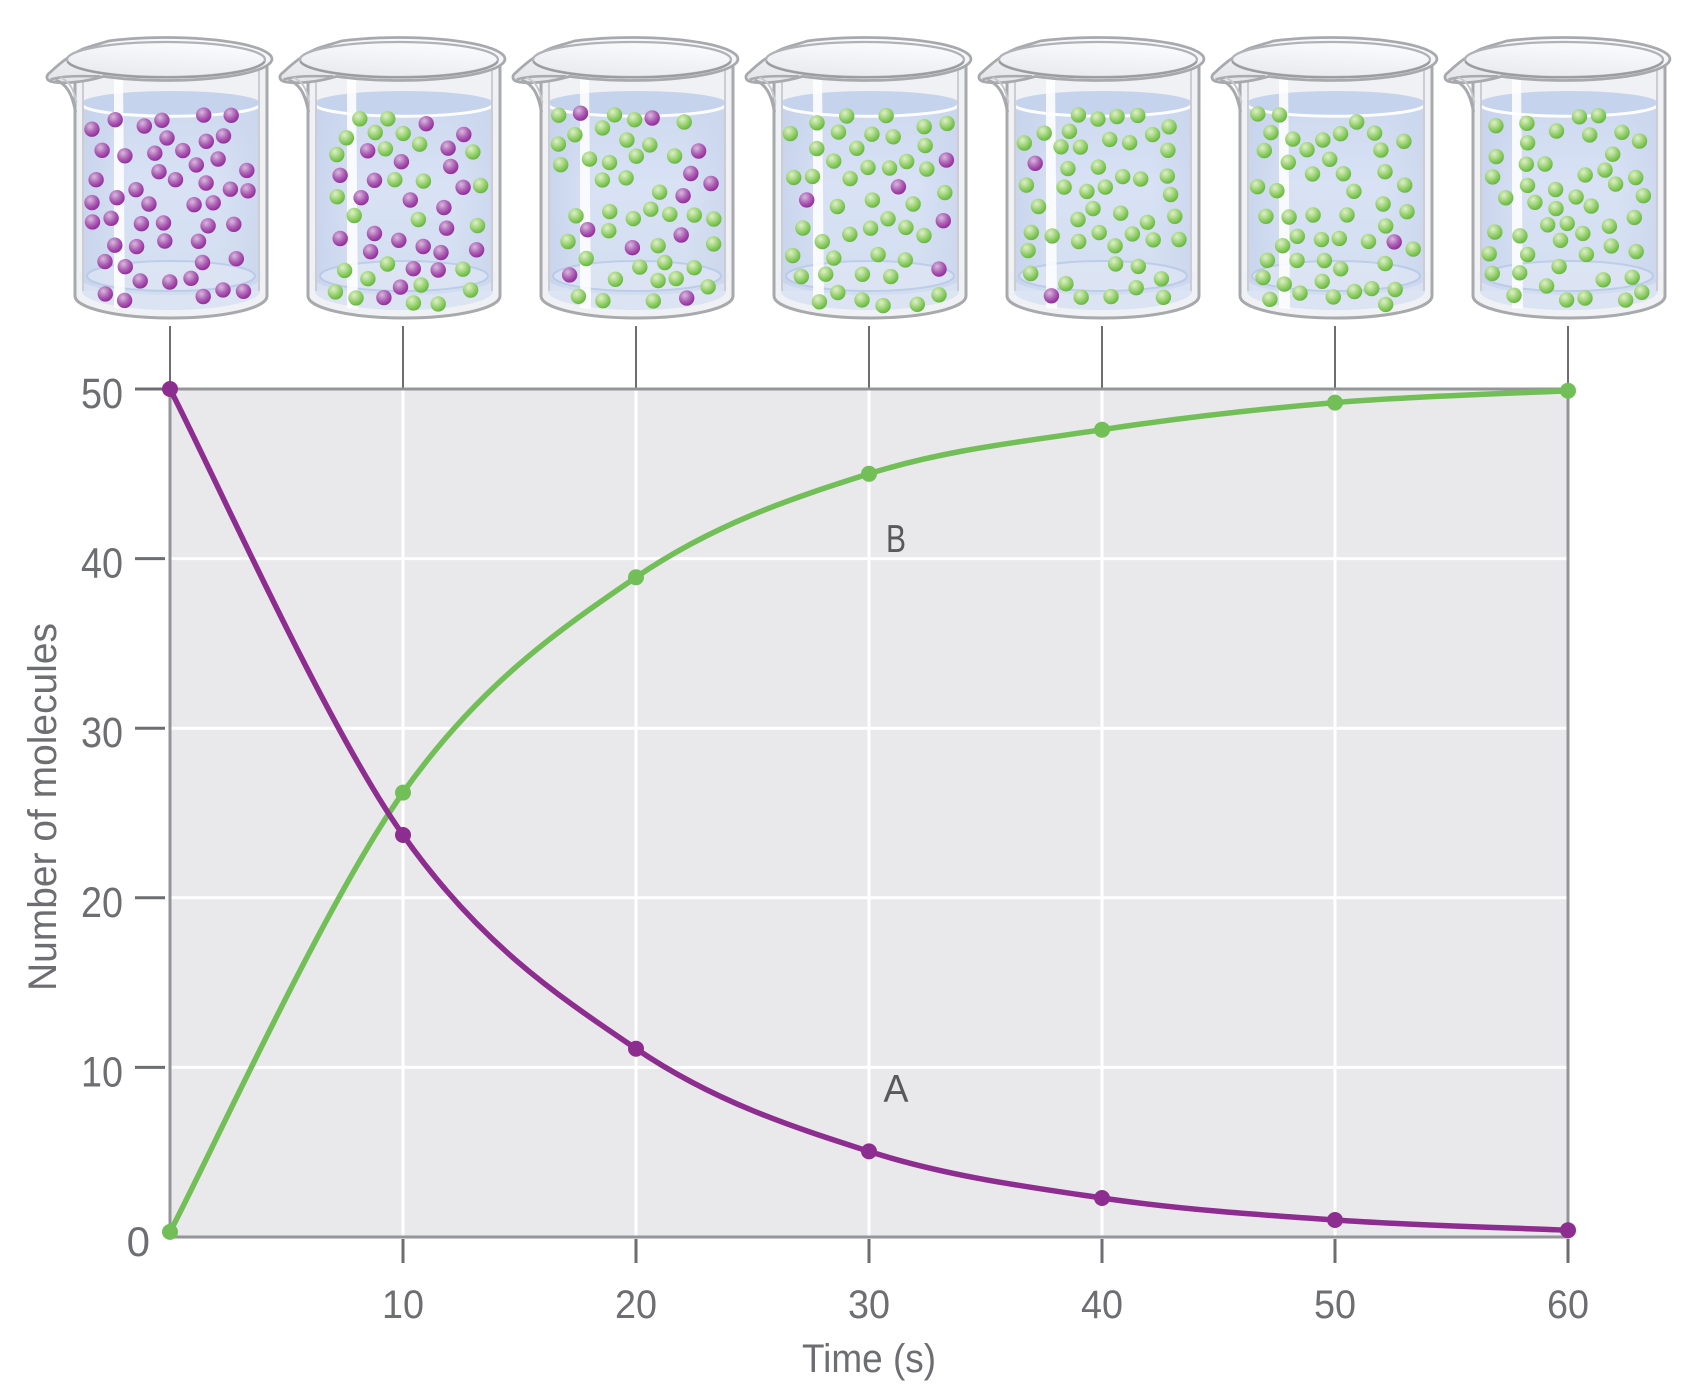 The height and width of the screenshot is (1396, 1682). Describe the element at coordinates (896, 1089) in the screenshot. I see `svg-text: A` at that location.